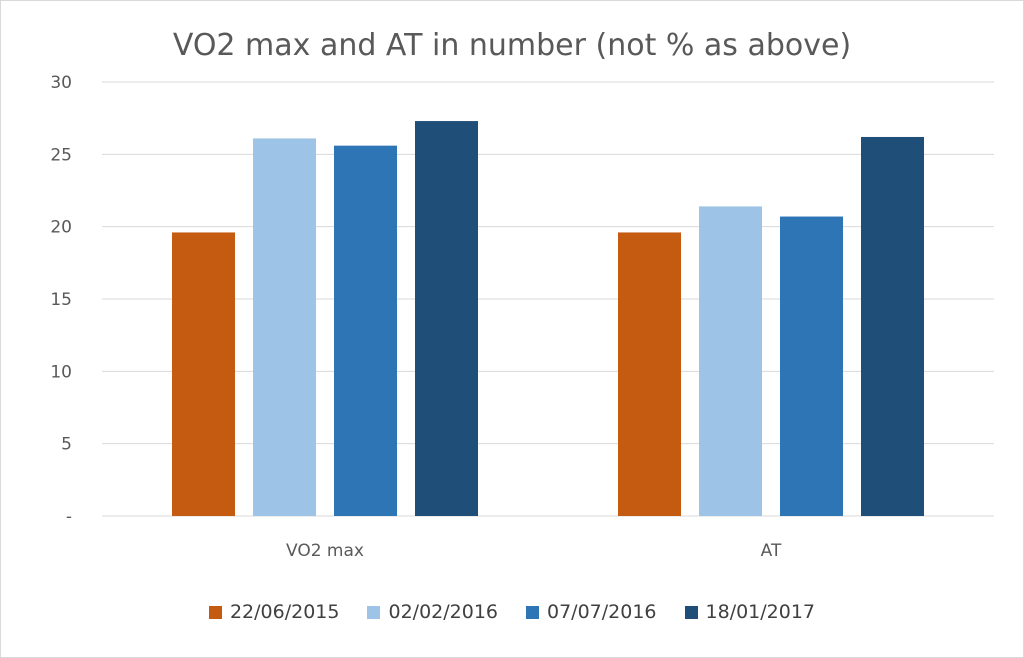 This screenshot has height=658, width=1024. What do you see at coordinates (602, 612) in the screenshot?
I see `legend-label: 07/07/2016` at bounding box center [602, 612].